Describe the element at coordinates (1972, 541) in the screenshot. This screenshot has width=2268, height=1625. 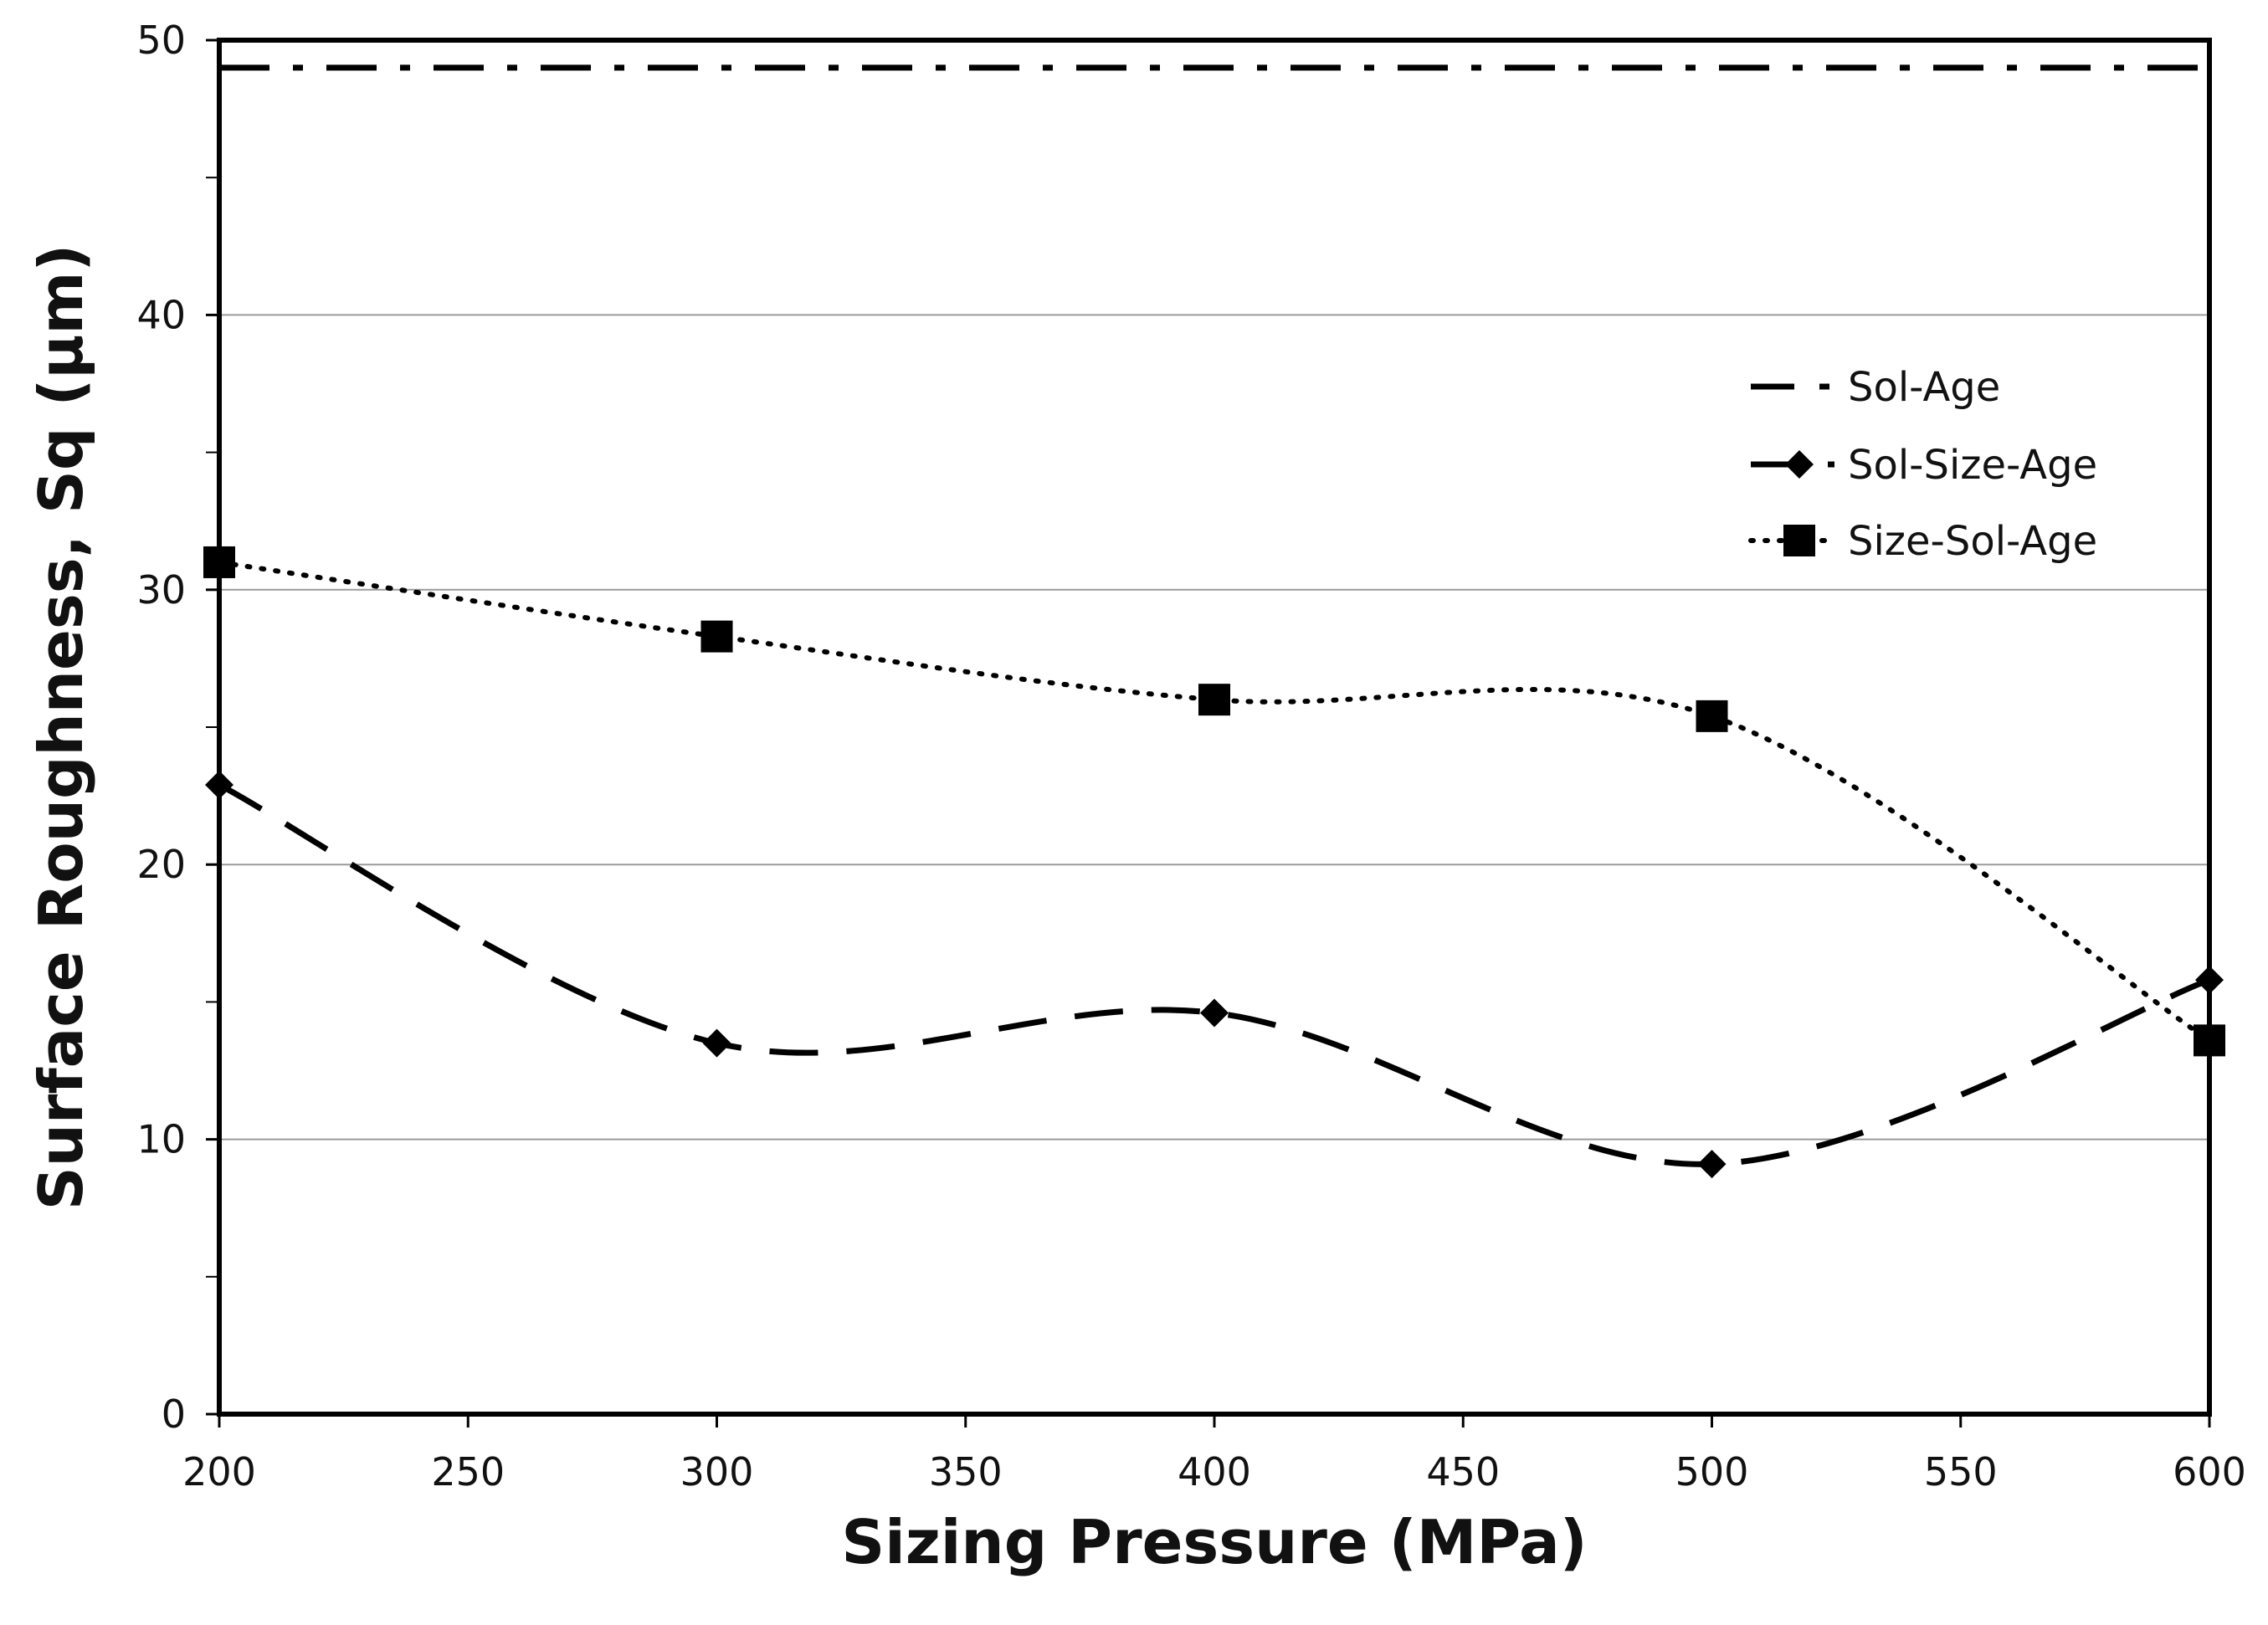
I see `legend-label: Size-Sol-Age` at that location.